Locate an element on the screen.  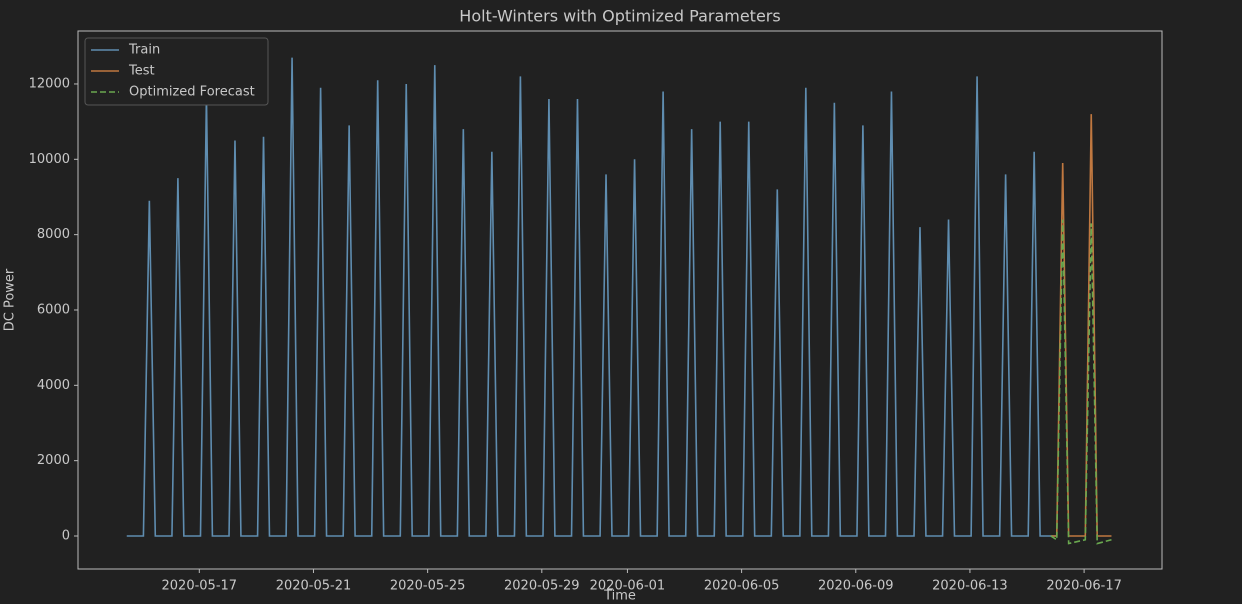
y-tick-label: 6000 is located at coordinates (53, 309).